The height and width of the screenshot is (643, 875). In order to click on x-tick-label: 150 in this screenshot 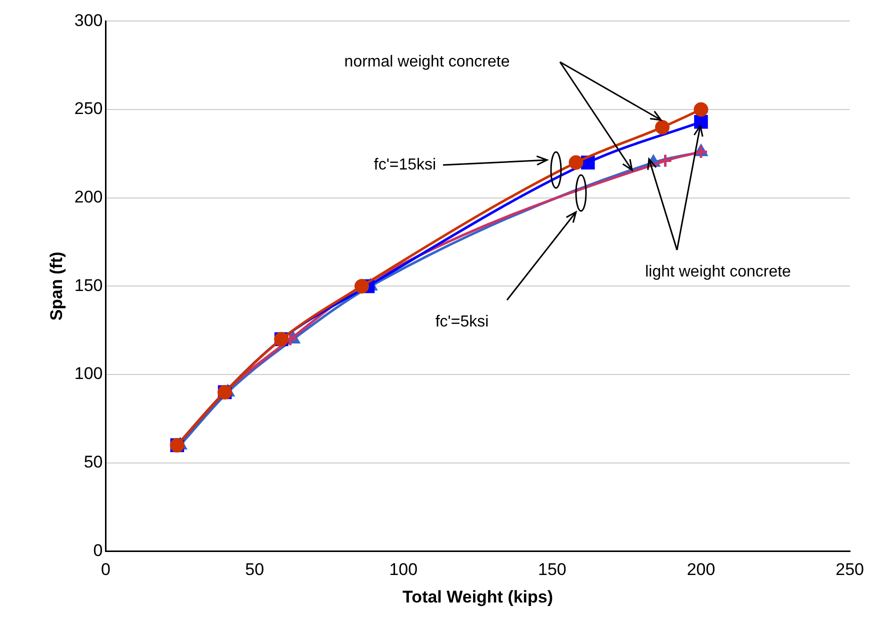, I will do `click(552, 570)`.